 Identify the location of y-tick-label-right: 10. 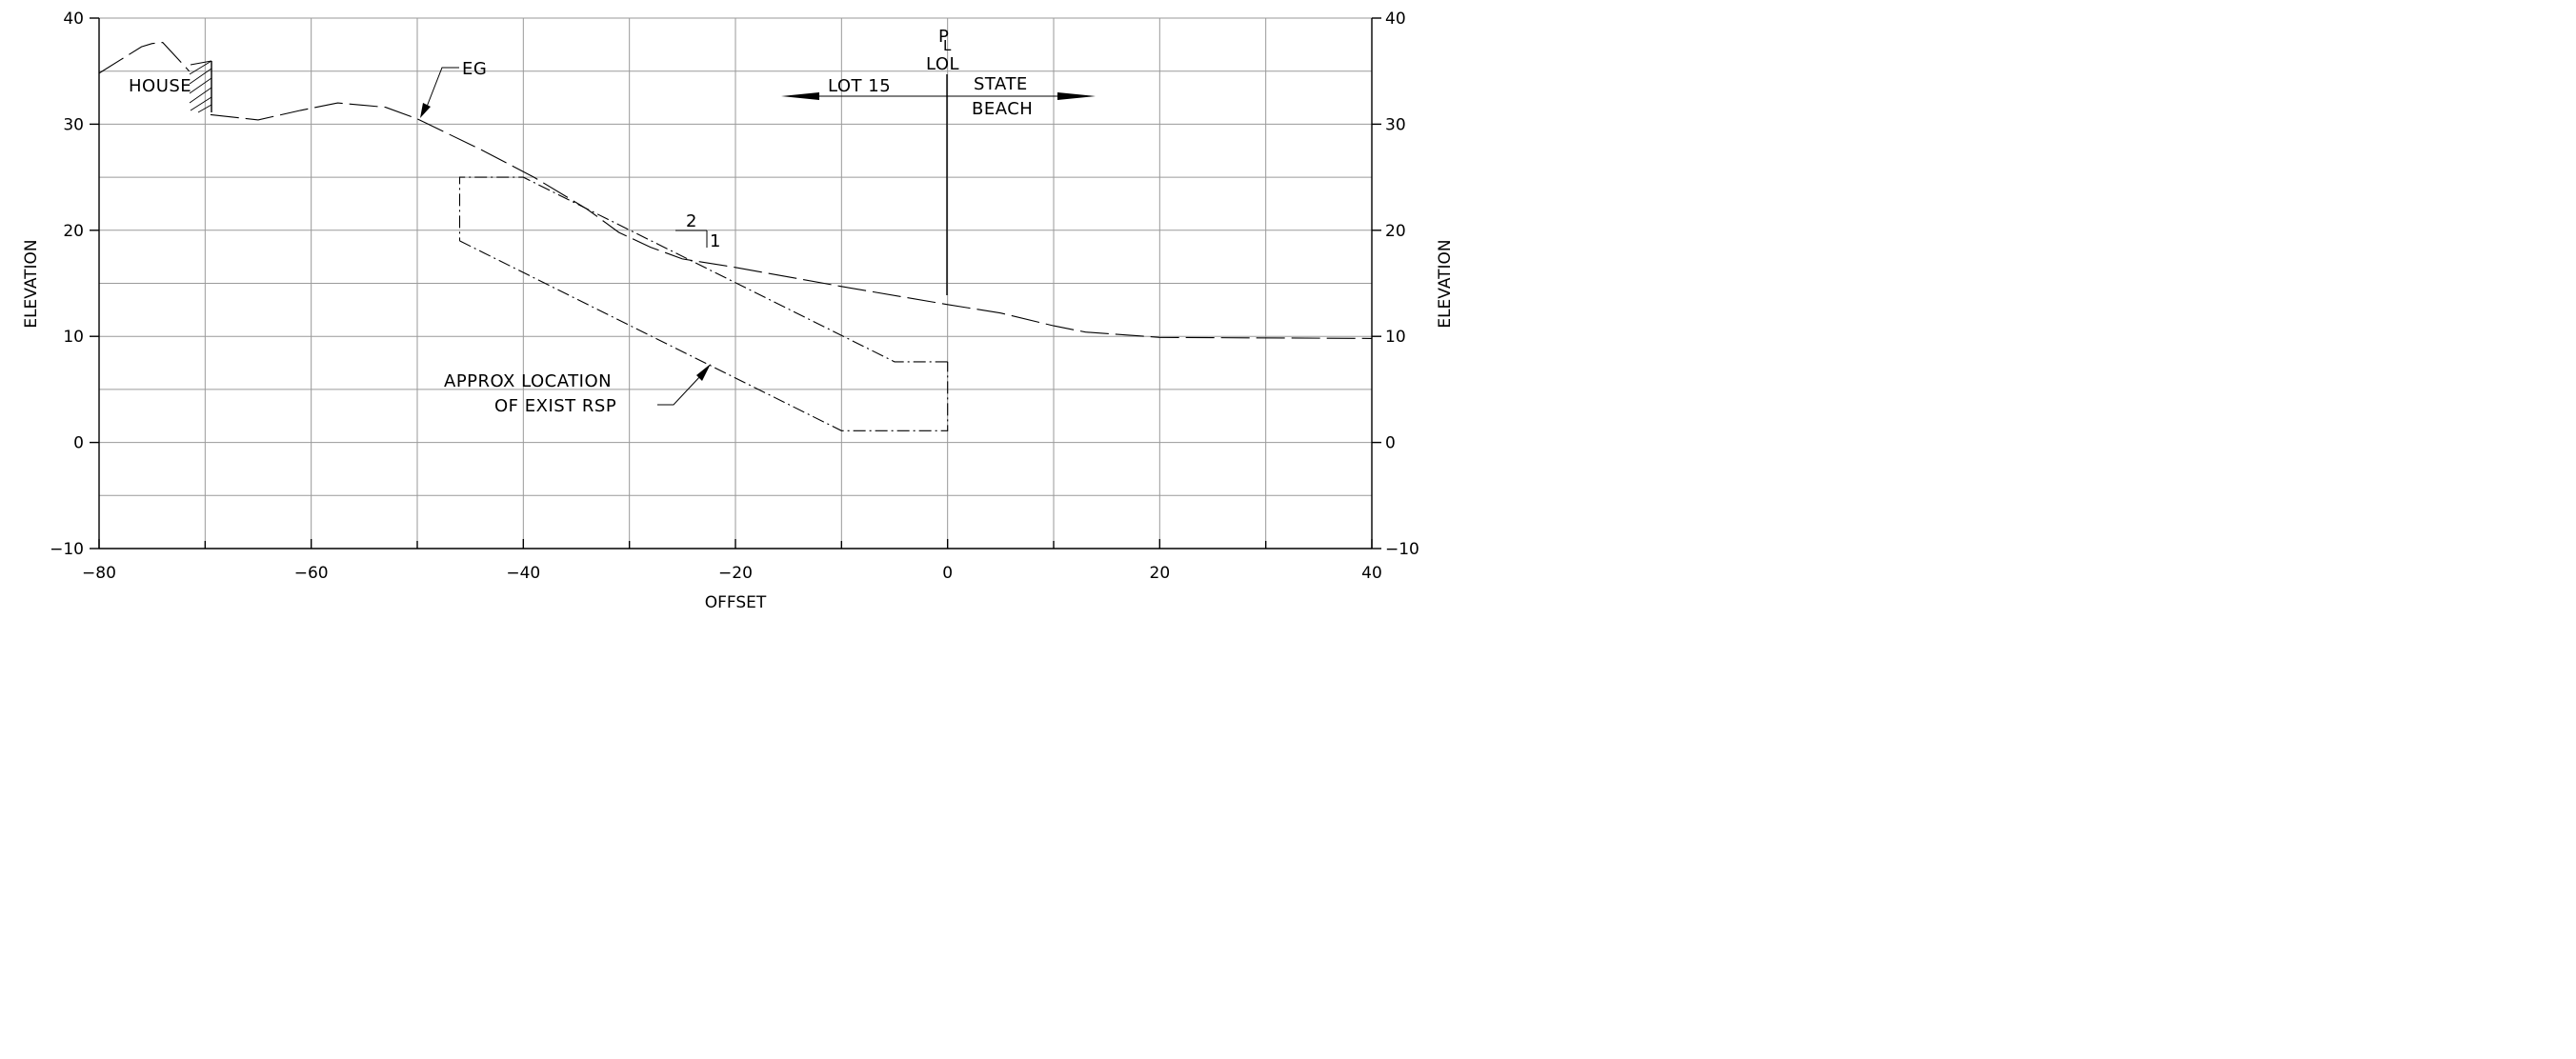
(1395, 337).